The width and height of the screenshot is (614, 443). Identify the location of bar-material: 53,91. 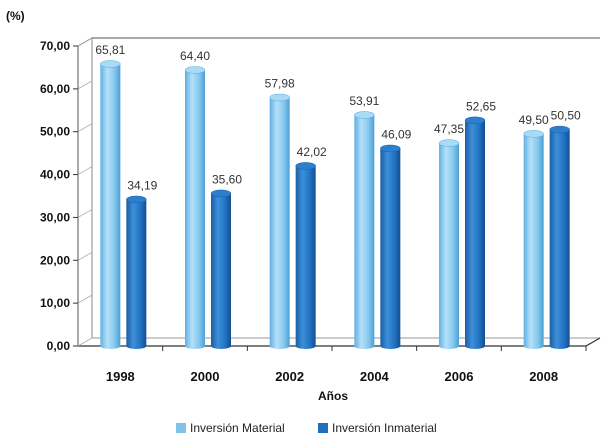
(364, 221).